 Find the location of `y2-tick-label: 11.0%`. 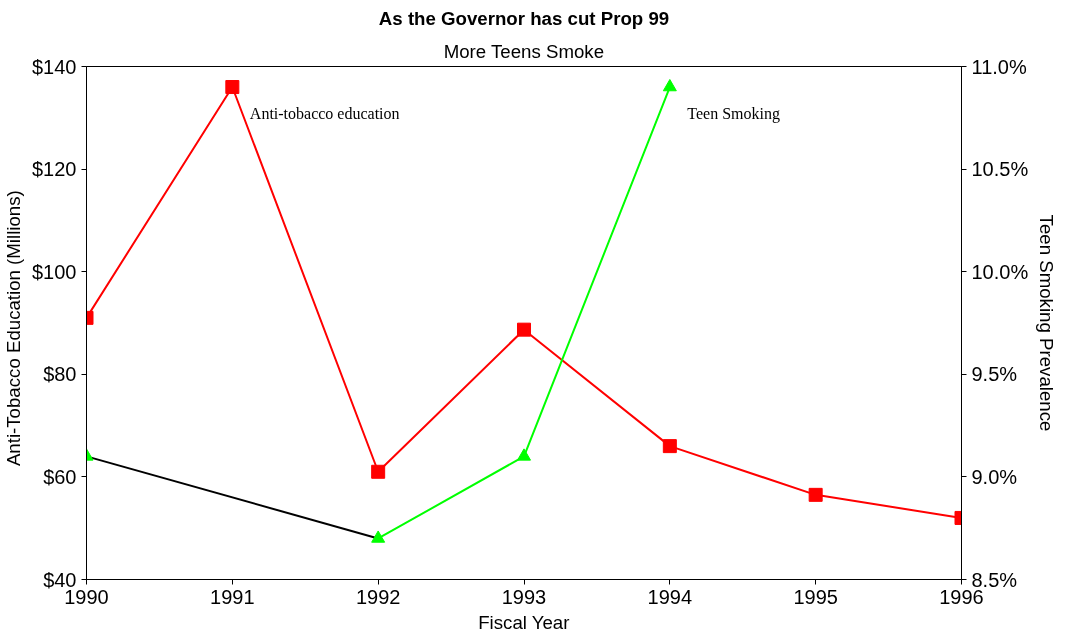

y2-tick-label: 11.0% is located at coordinates (999, 66).